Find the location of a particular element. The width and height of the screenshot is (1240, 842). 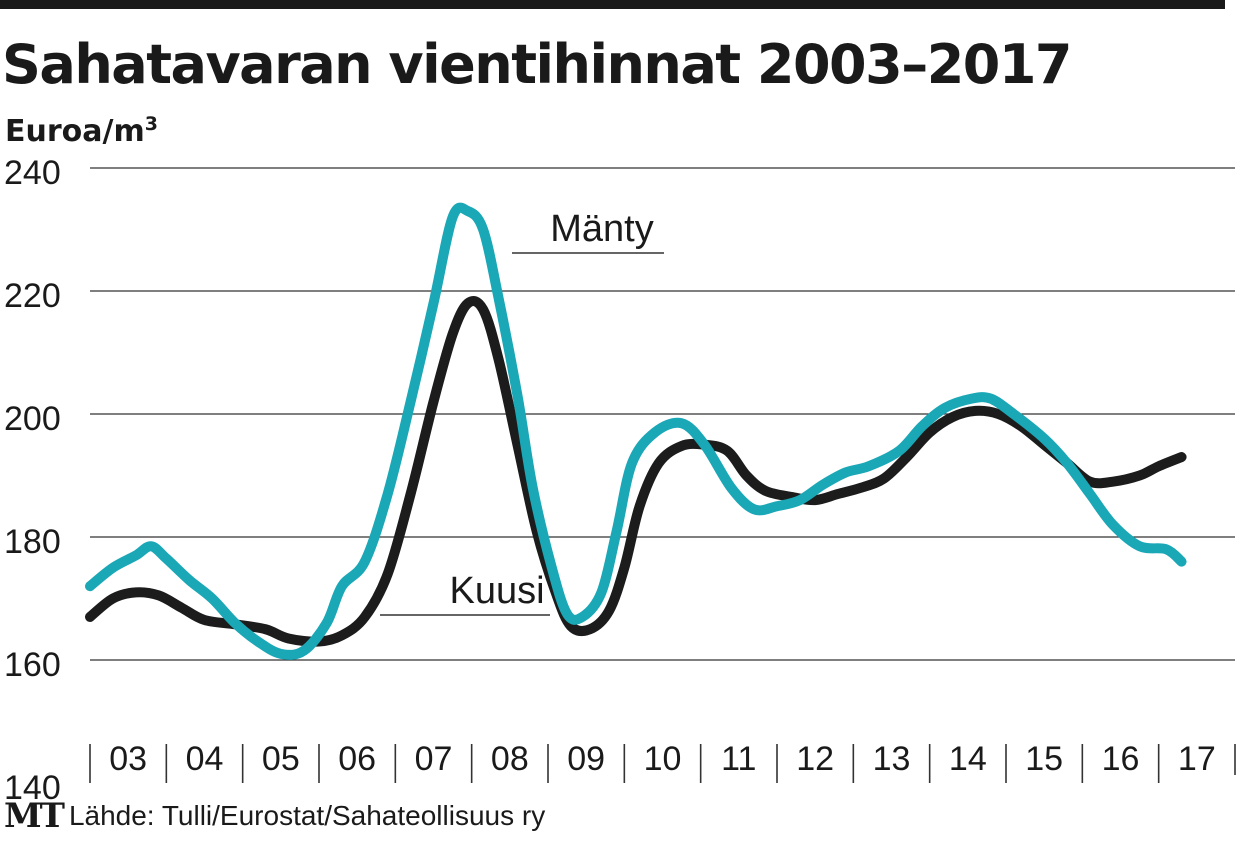

source-note: Lähde: Tulli/Eurostat/Sahateollisuus ry is located at coordinates (307, 815).